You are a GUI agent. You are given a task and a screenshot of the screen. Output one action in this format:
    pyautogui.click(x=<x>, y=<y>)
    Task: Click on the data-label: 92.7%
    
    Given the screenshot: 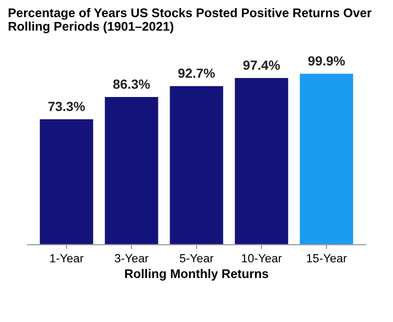 What is the action you would take?
    pyautogui.click(x=196, y=73)
    